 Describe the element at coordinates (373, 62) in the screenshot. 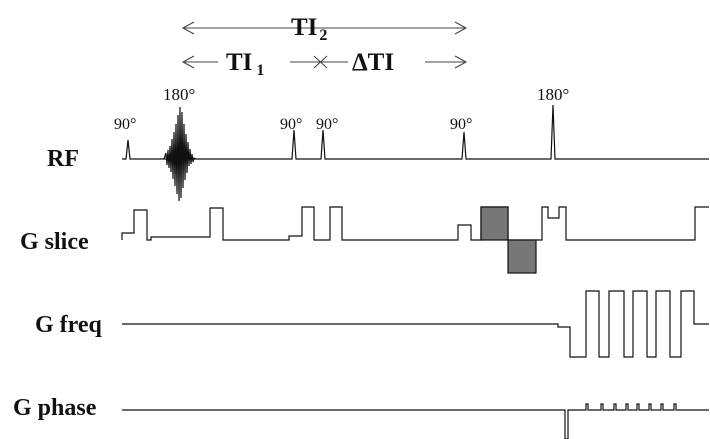

I see `delta-ti-label: ΔTI` at that location.